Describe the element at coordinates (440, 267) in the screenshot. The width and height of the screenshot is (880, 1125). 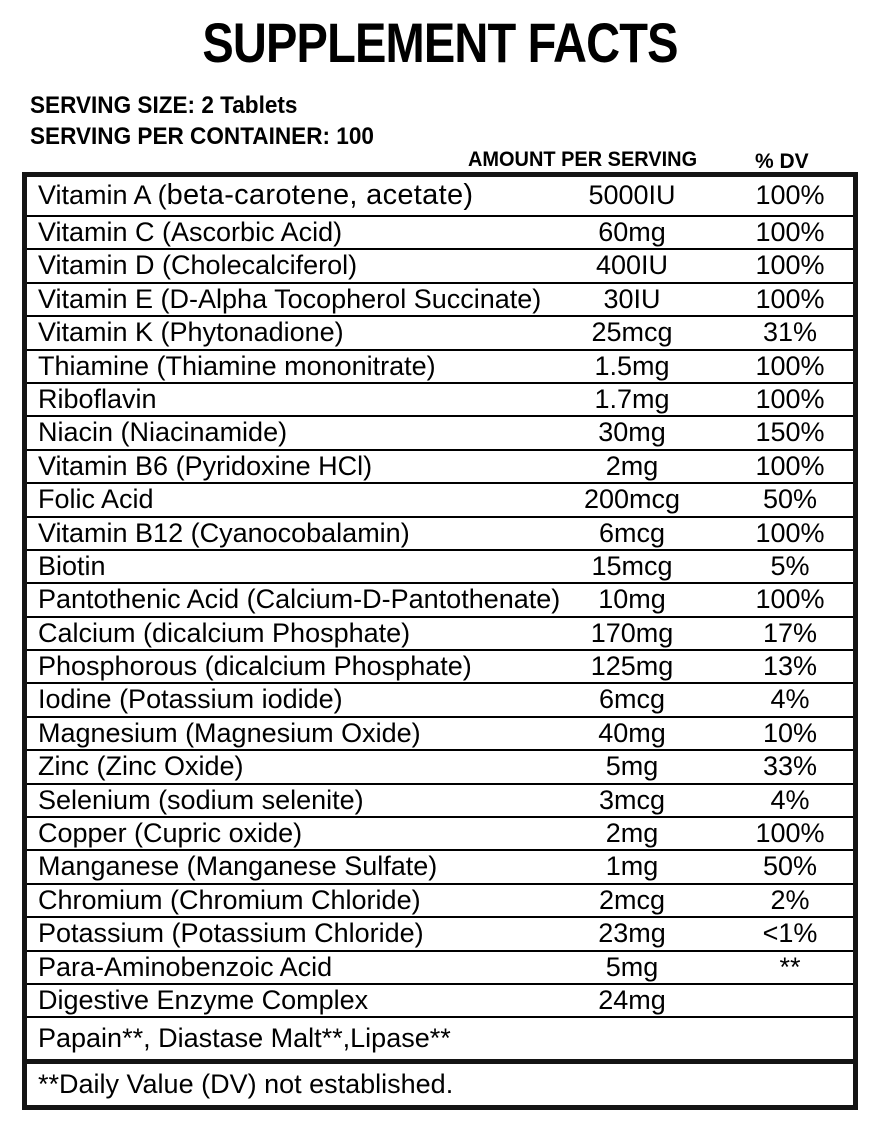
I see `table-row: Vitamin D (Cholecalciferol) 400IU 100%` at that location.